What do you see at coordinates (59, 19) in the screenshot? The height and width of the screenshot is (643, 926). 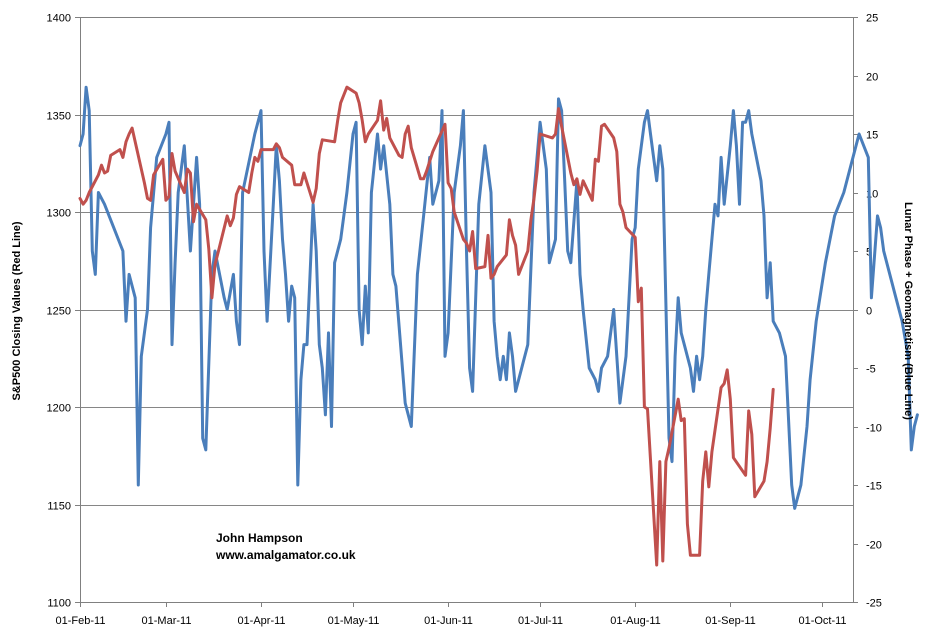 I see `left-tick-label: 1400` at bounding box center [59, 19].